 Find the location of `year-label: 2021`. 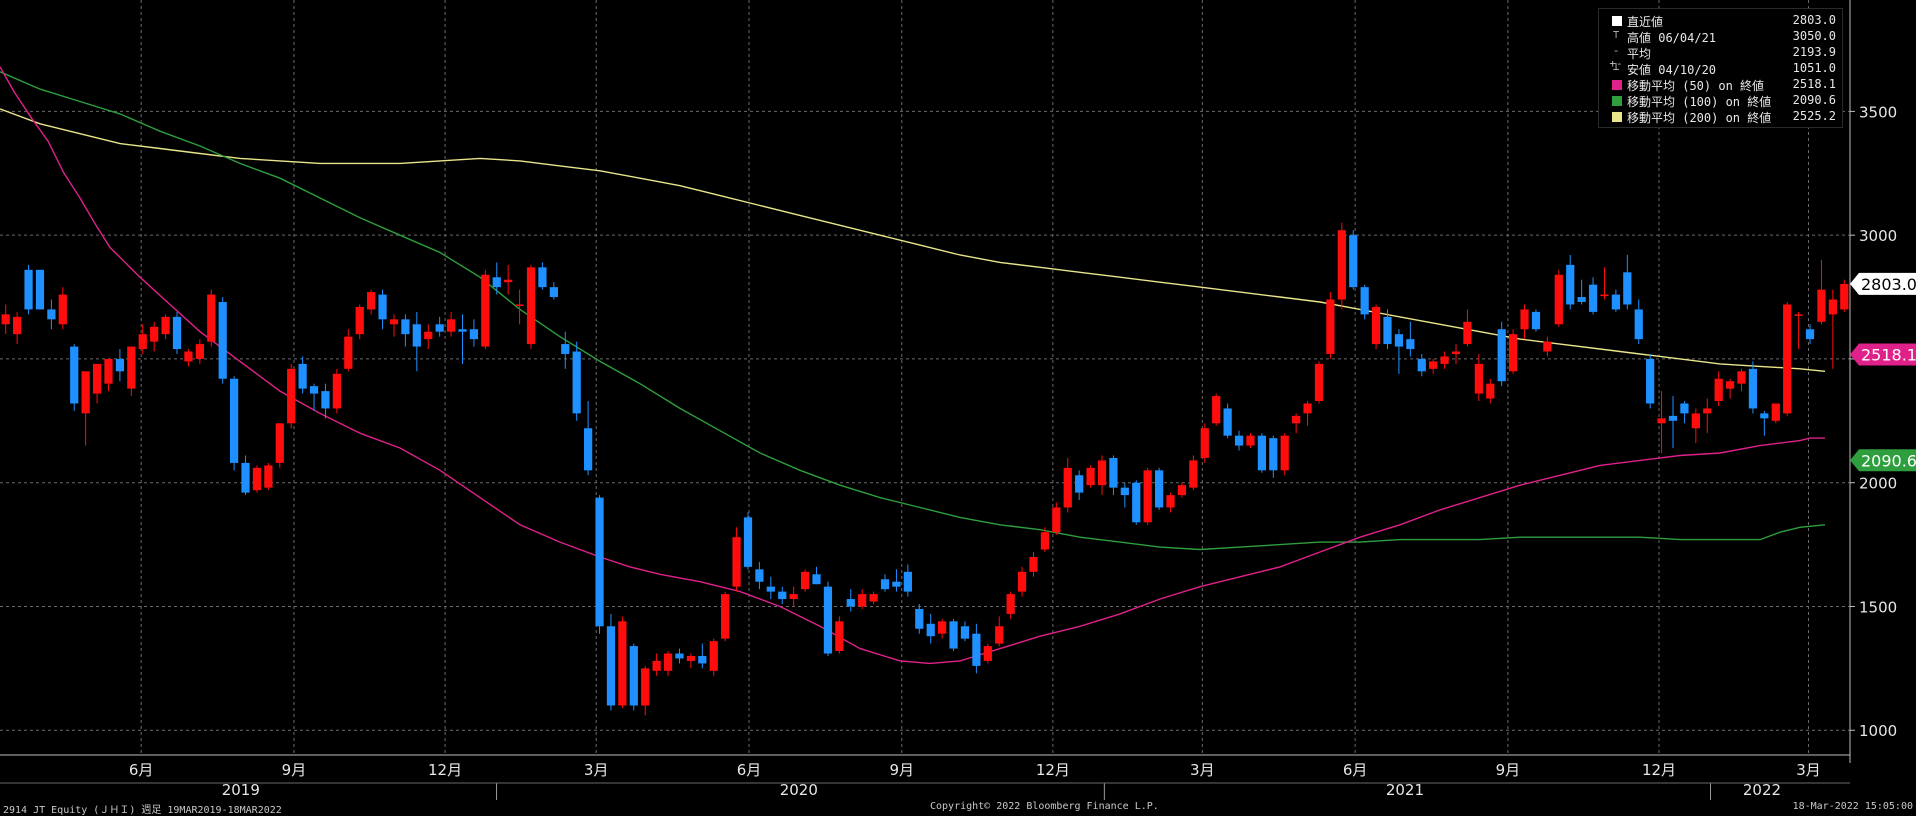

year-label: 2021 is located at coordinates (1405, 790).